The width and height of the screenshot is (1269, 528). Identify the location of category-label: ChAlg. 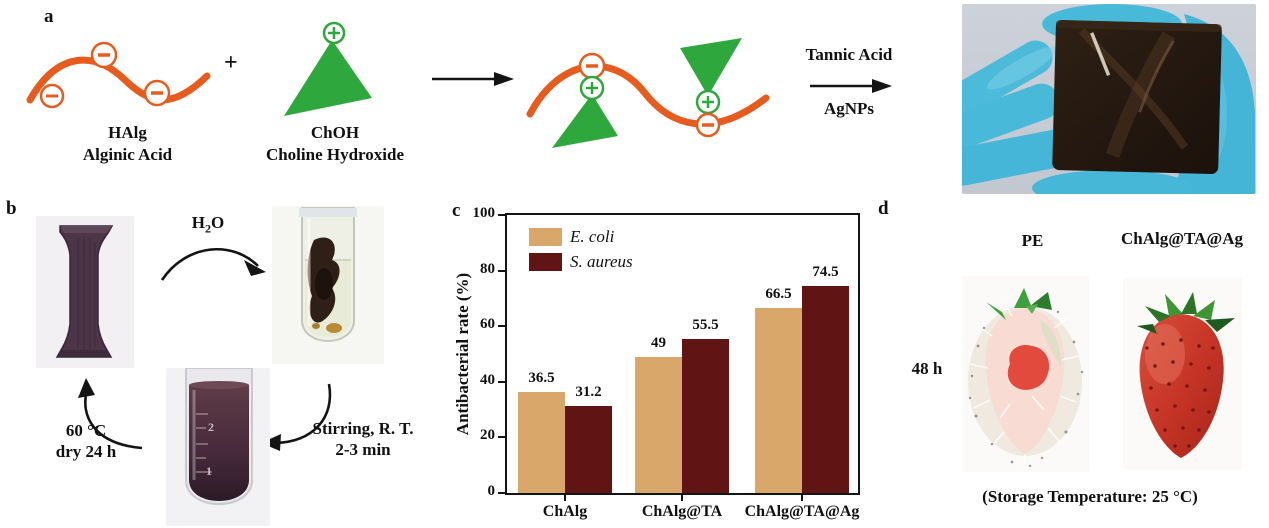
(565, 511).